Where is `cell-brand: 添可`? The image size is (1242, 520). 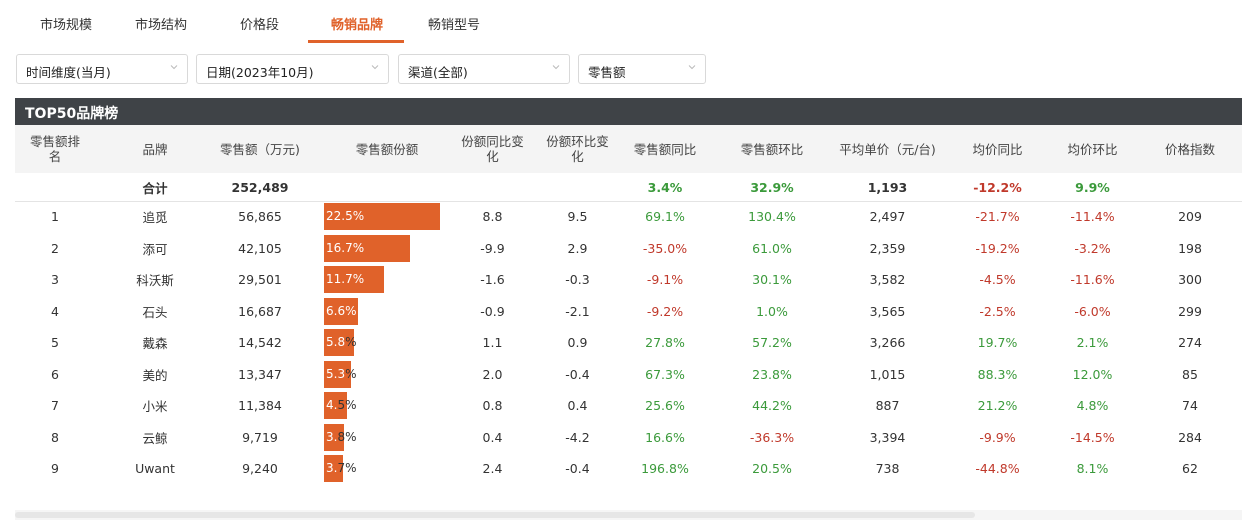 cell-brand: 添可 is located at coordinates (155, 249).